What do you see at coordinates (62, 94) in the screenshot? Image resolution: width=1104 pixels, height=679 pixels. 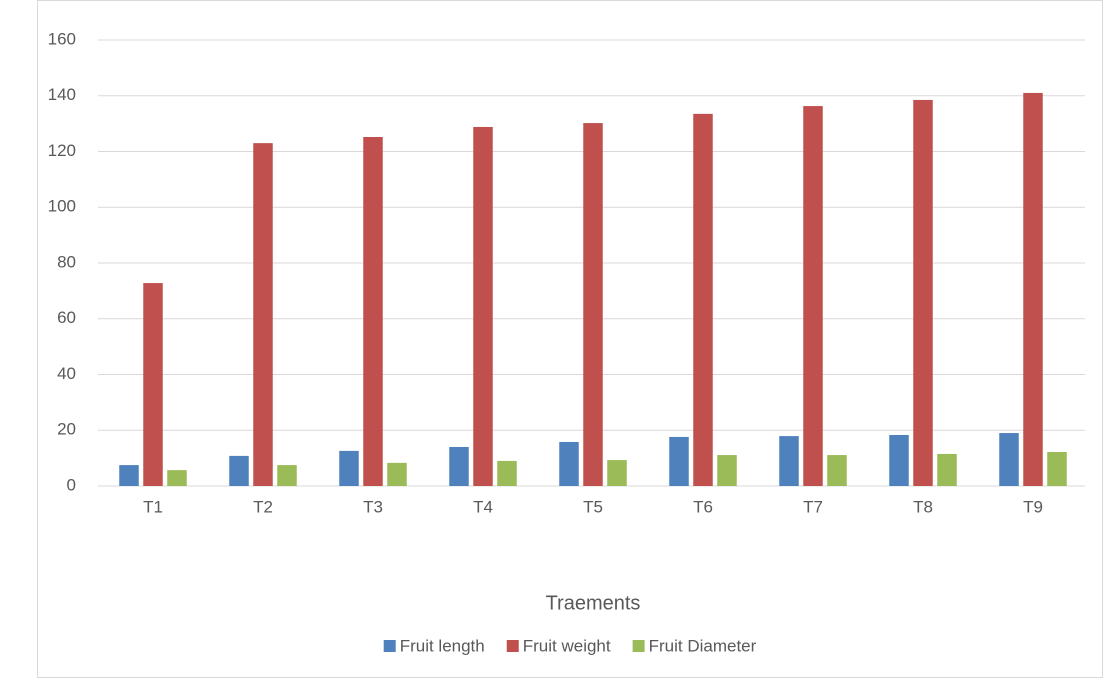 I see `y-tick-label: 140` at bounding box center [62, 94].